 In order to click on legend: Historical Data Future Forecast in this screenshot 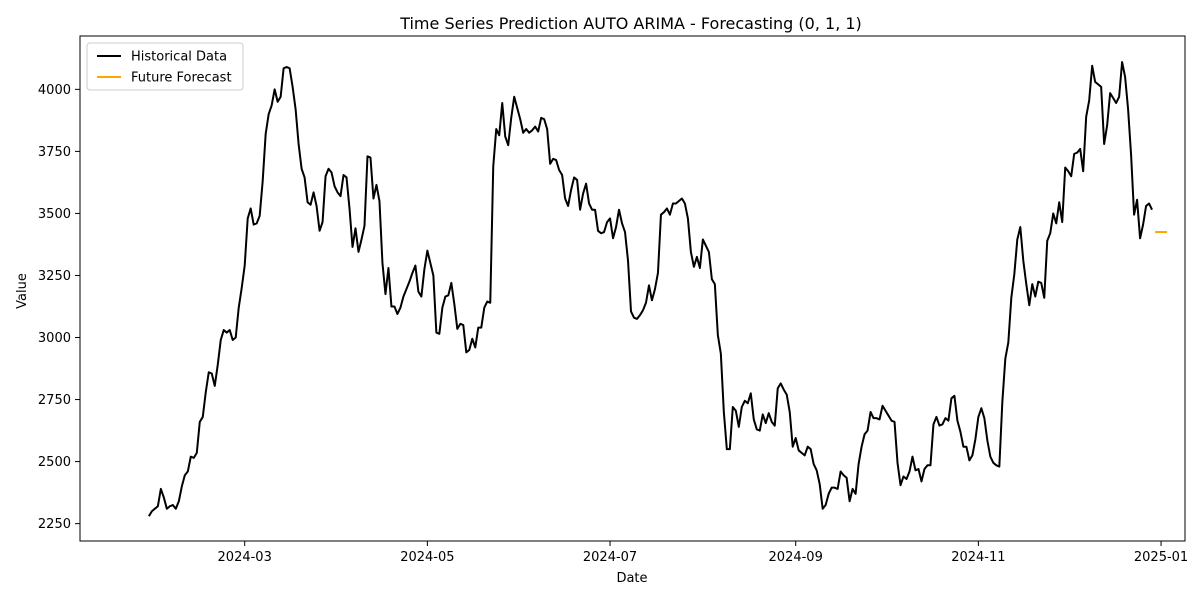, I will do `click(165, 66)`.